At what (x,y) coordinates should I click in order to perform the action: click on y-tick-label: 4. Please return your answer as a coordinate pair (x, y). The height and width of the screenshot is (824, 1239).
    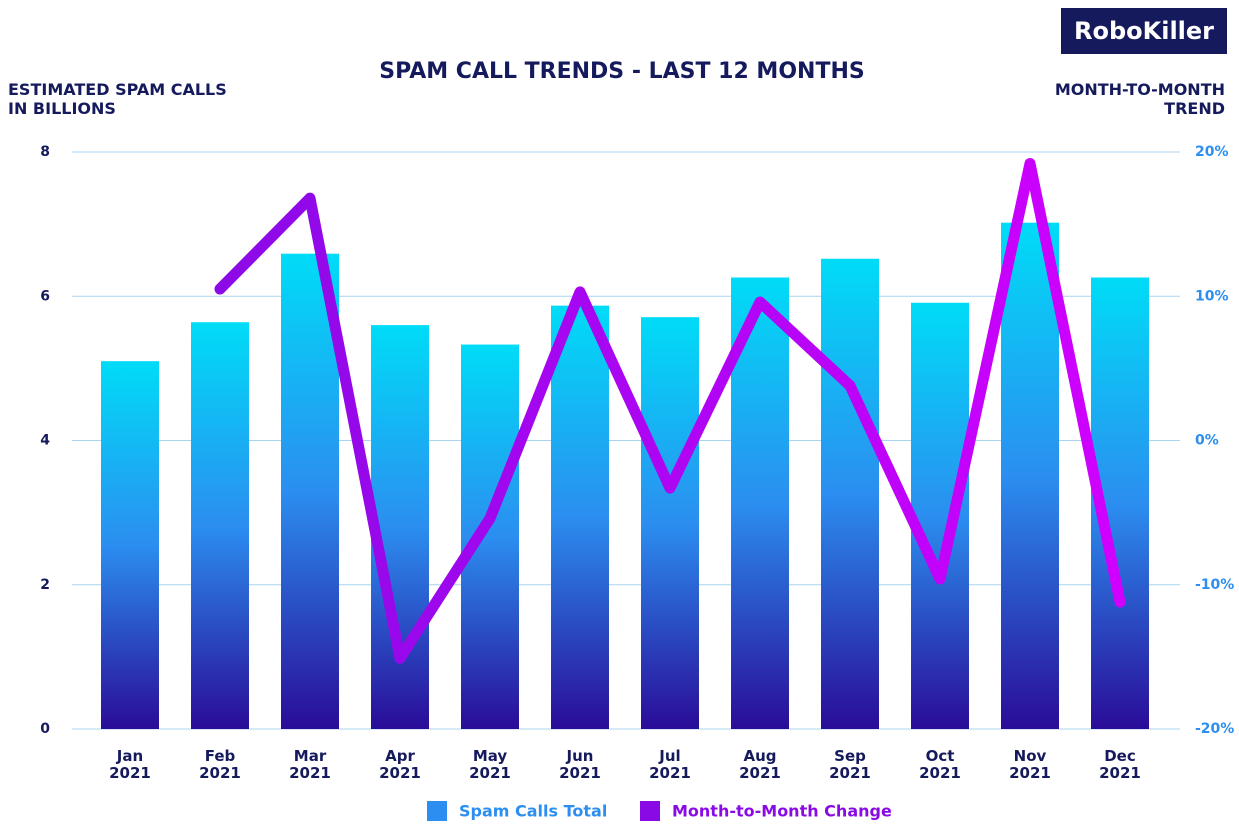
    Looking at the image, I should click on (45, 441).